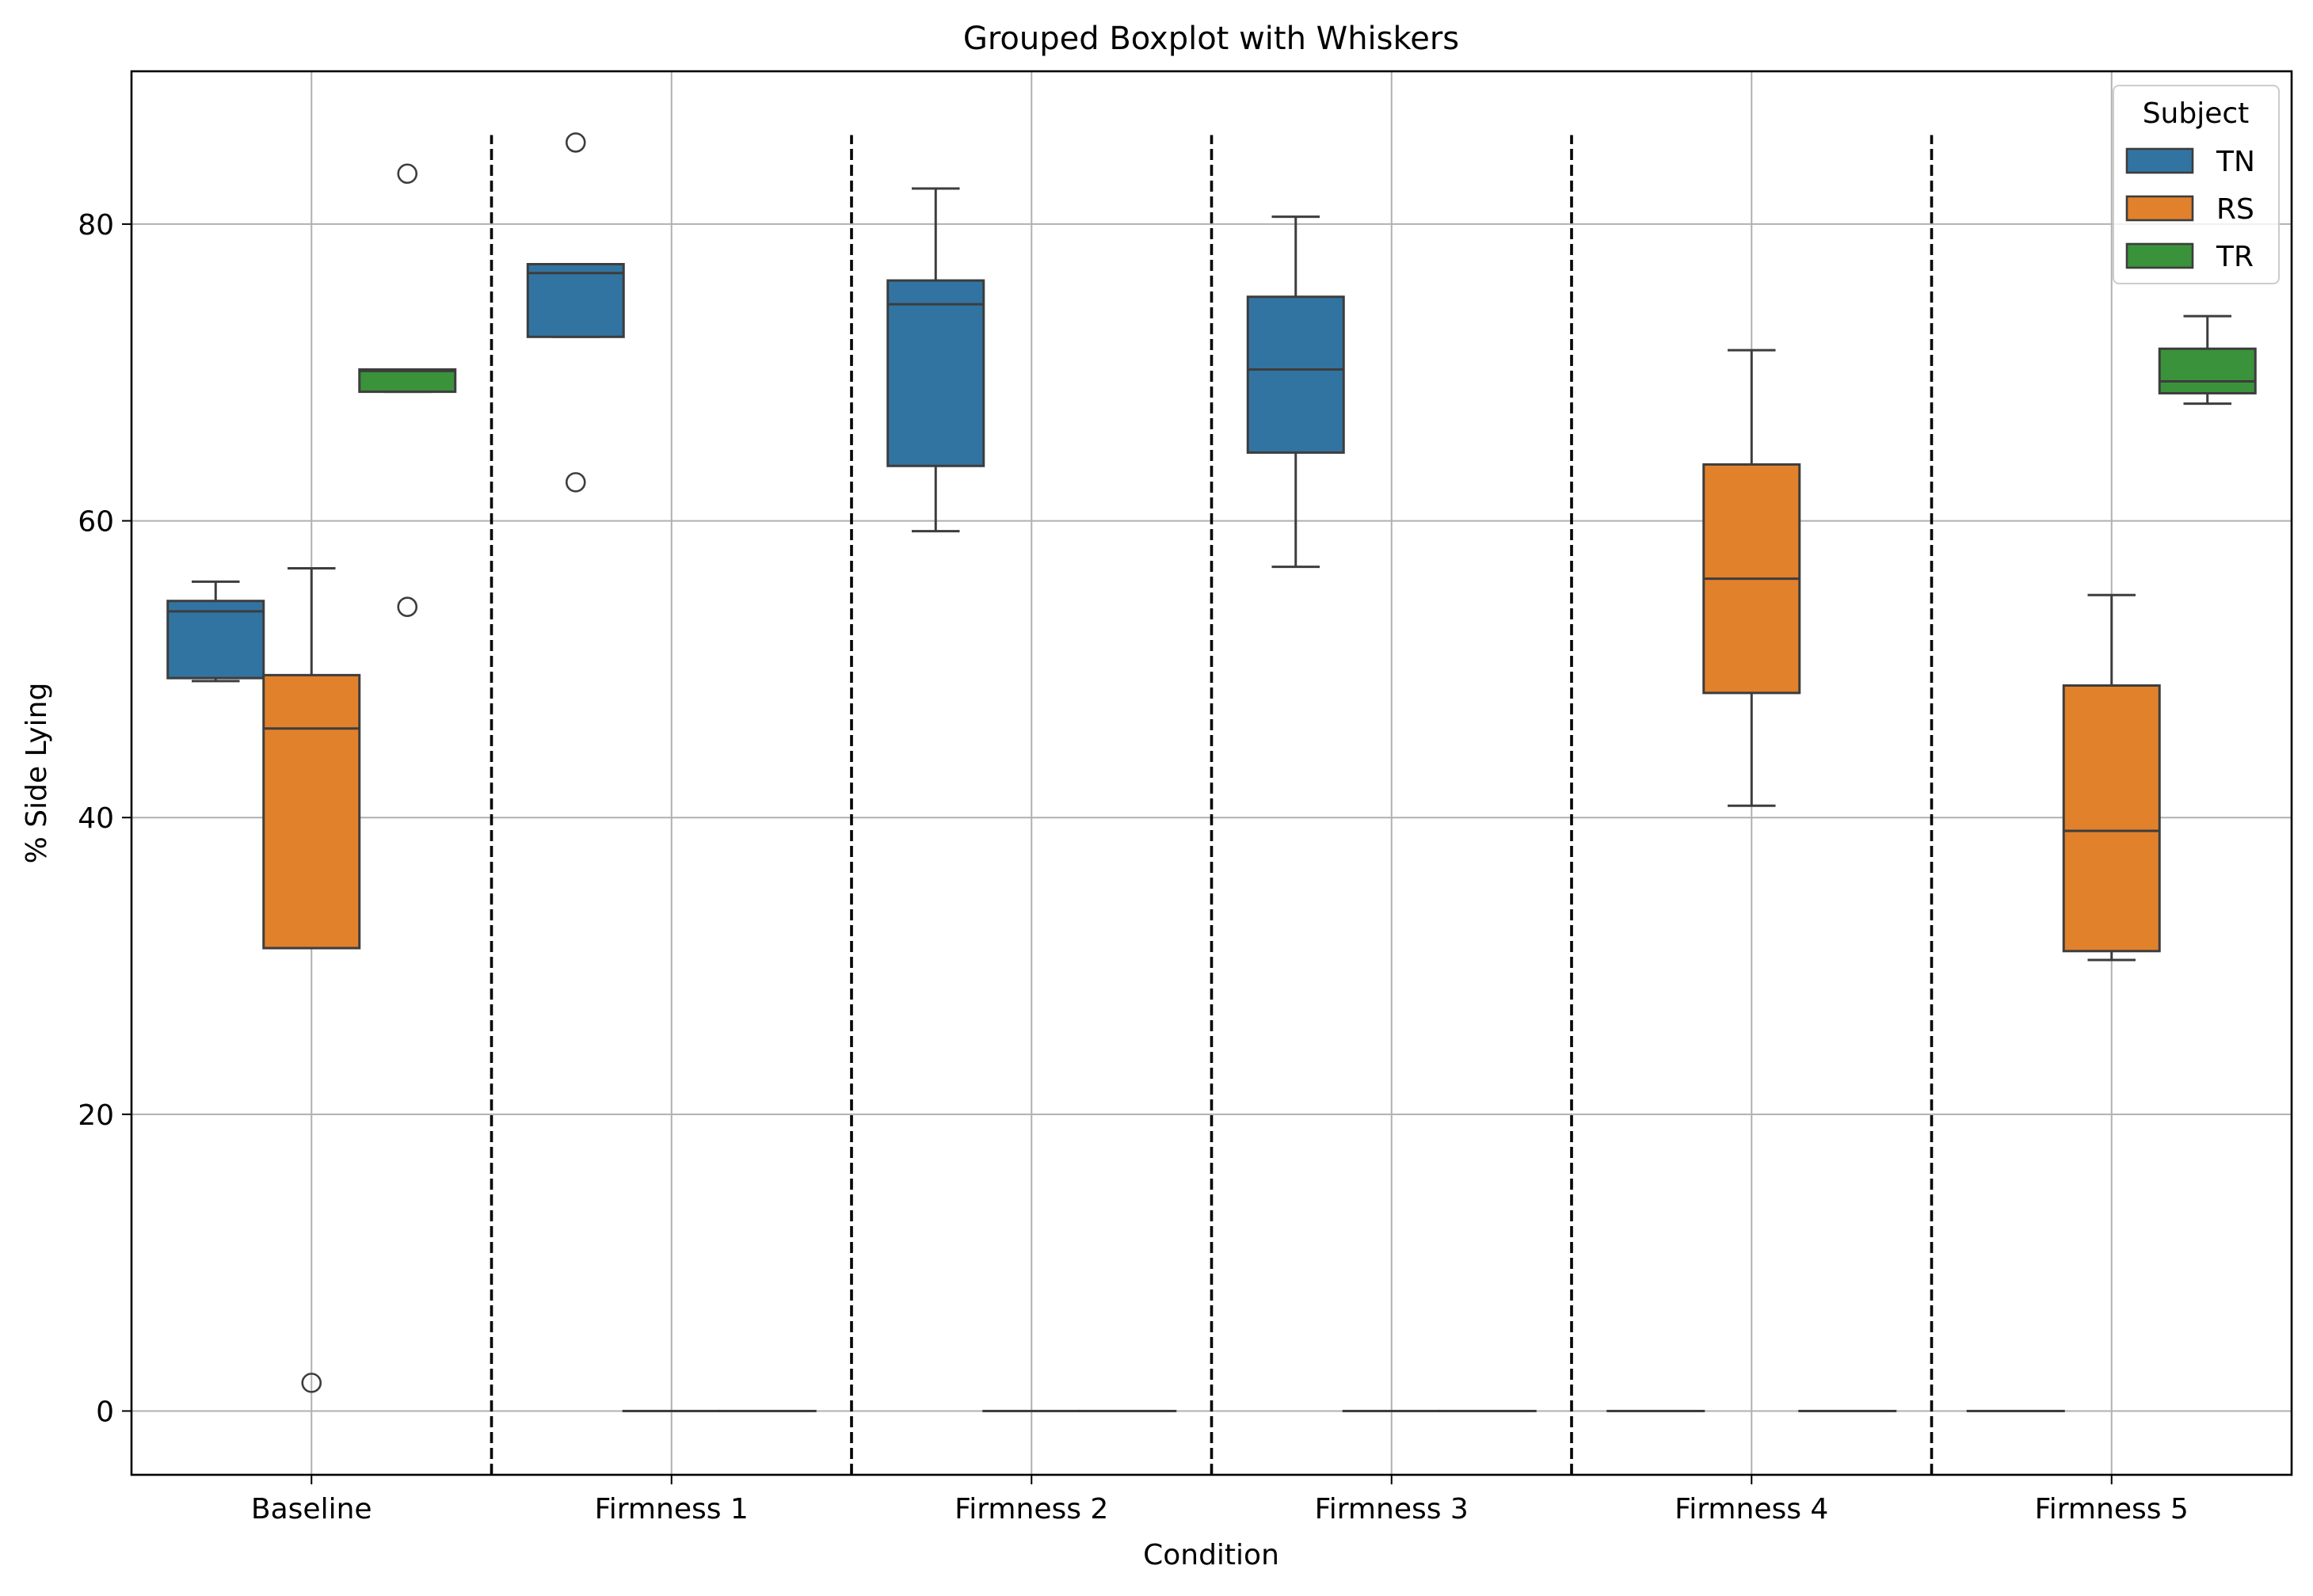 Image resolution: width=2313 pixels, height=1596 pixels. What do you see at coordinates (311, 1509) in the screenshot?
I see `x-tick-label: Baseline` at bounding box center [311, 1509].